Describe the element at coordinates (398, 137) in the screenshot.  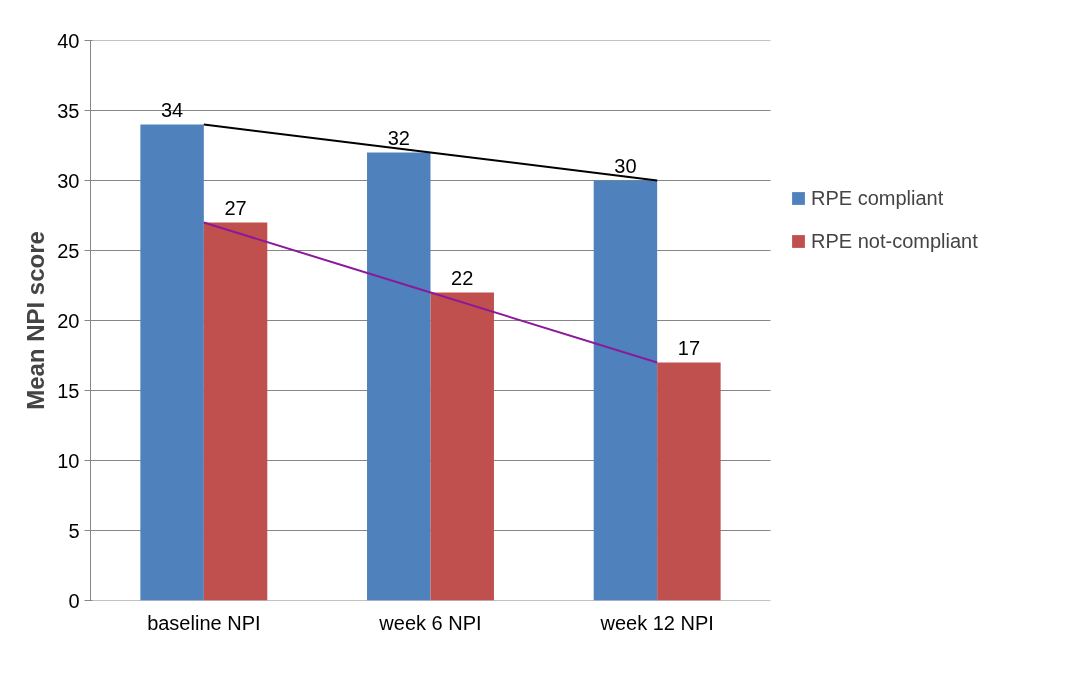
I see `data-label: 32` at that location.